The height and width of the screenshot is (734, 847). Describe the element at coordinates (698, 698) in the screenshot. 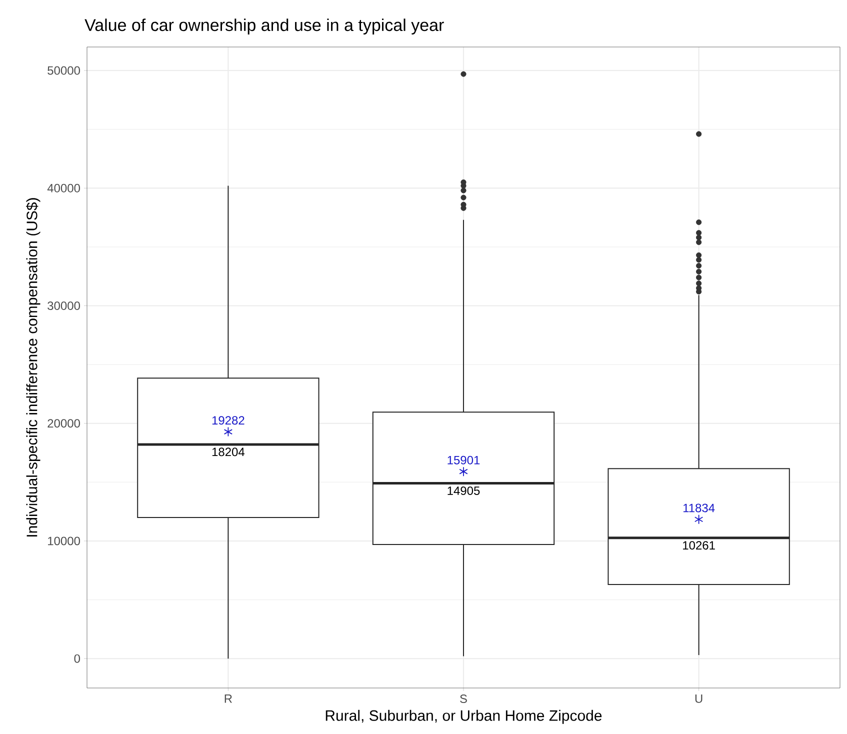

I see `x-tick-label: U` at that location.